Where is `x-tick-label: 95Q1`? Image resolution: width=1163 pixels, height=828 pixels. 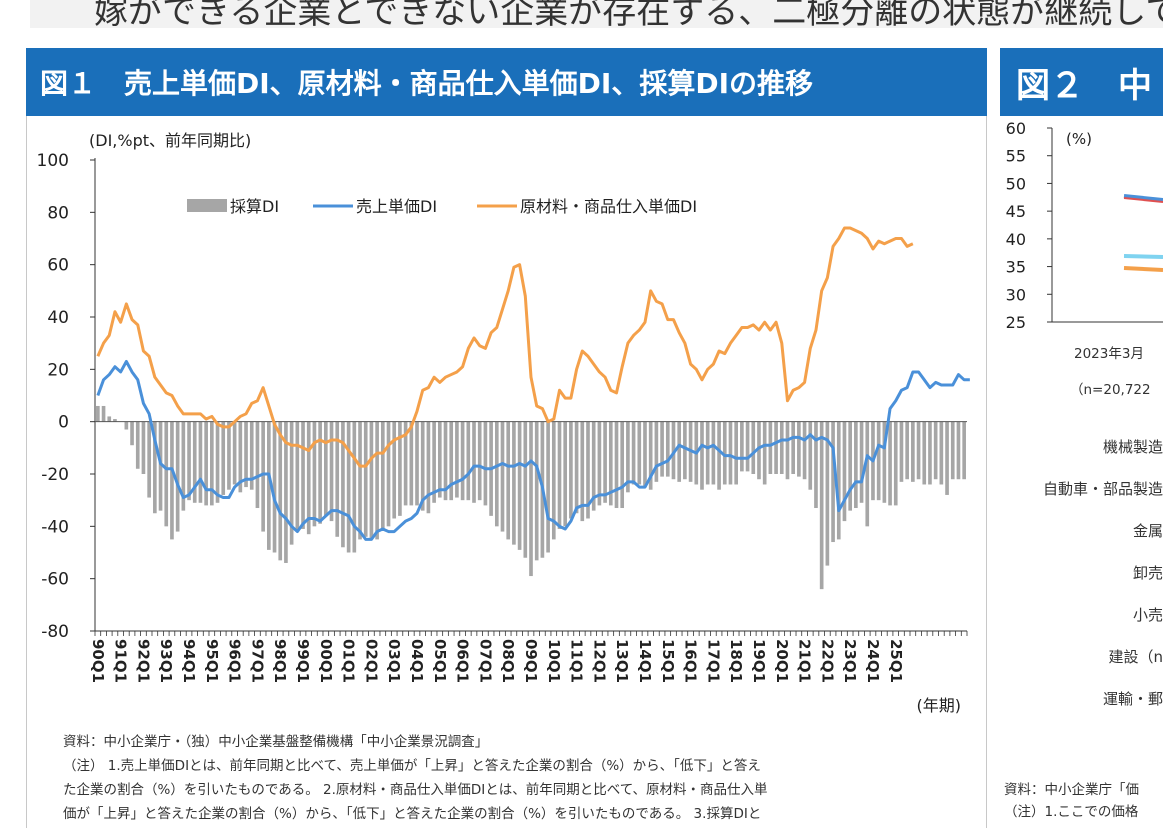
x-tick-label: 95Q1 is located at coordinates (212, 661).